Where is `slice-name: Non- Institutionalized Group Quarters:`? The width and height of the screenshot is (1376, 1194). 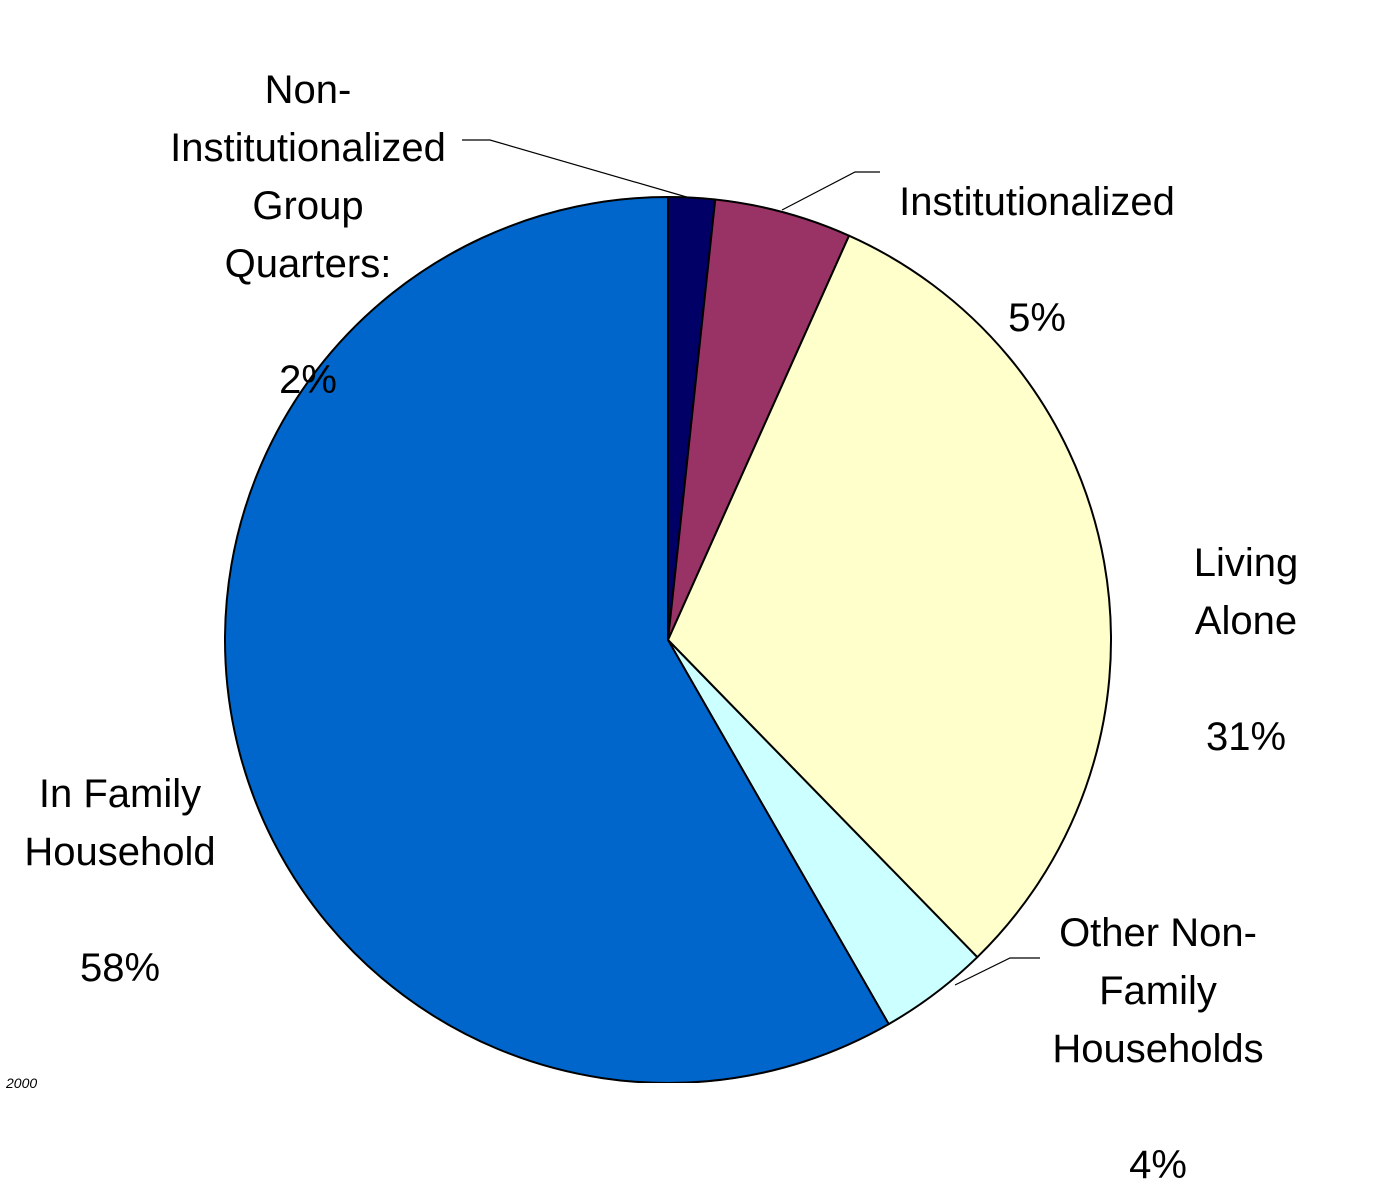 slice-name: Non- Institutionalized Group Quarters: is located at coordinates (308, 177).